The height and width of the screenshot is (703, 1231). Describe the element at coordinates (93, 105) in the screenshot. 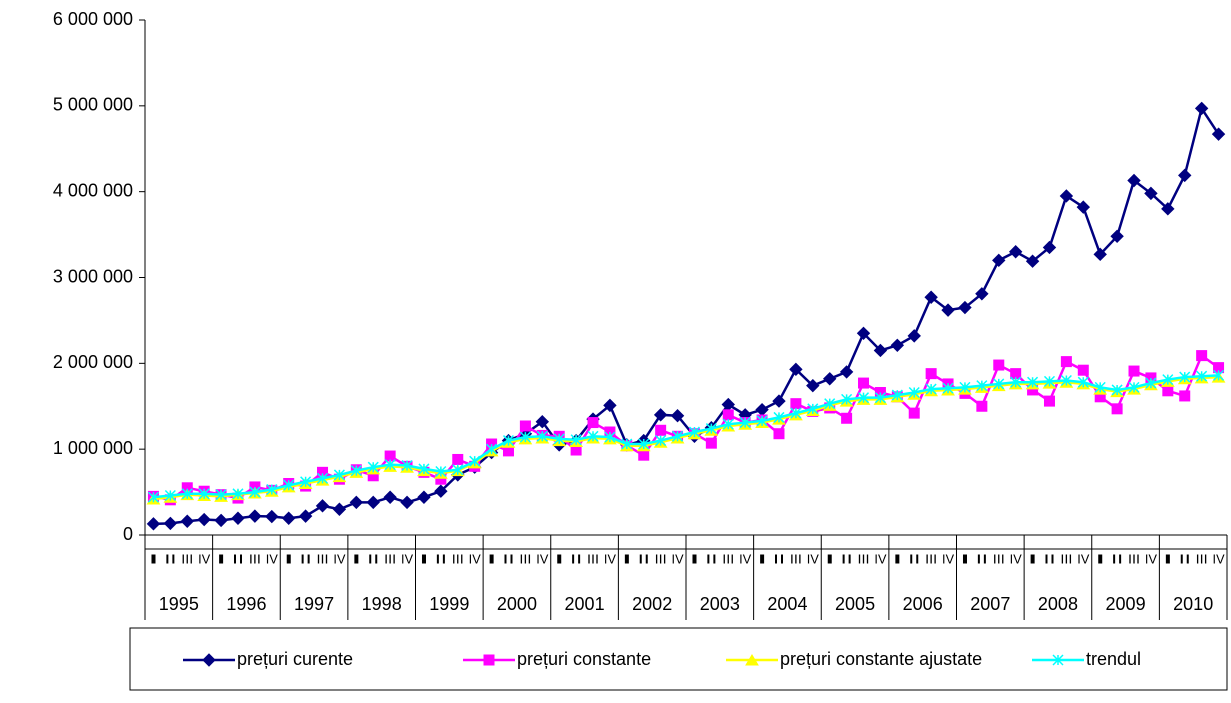

I see `y-tick-label: 5 000 000` at that location.